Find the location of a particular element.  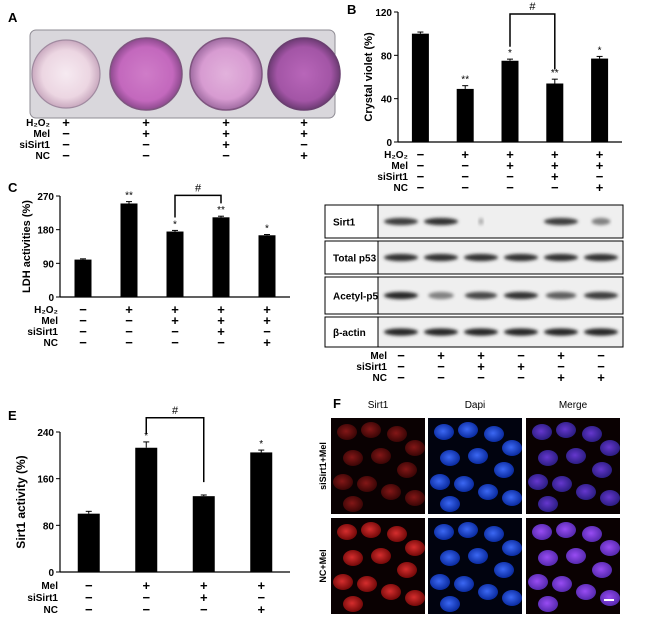

sign-mel-3: − is located at coordinates (521, 355).